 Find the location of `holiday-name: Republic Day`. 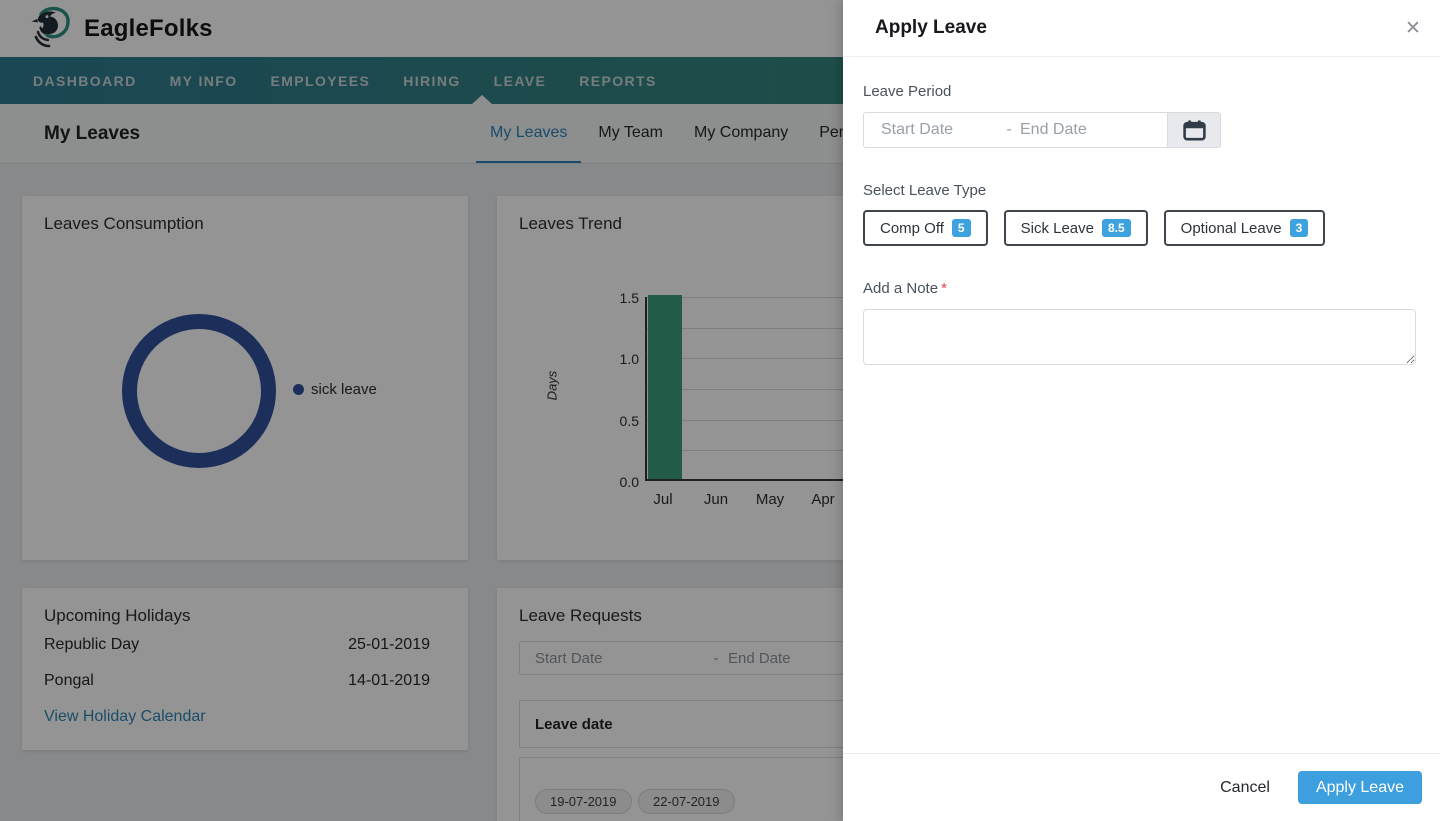

holiday-name: Republic Day is located at coordinates (92, 644).